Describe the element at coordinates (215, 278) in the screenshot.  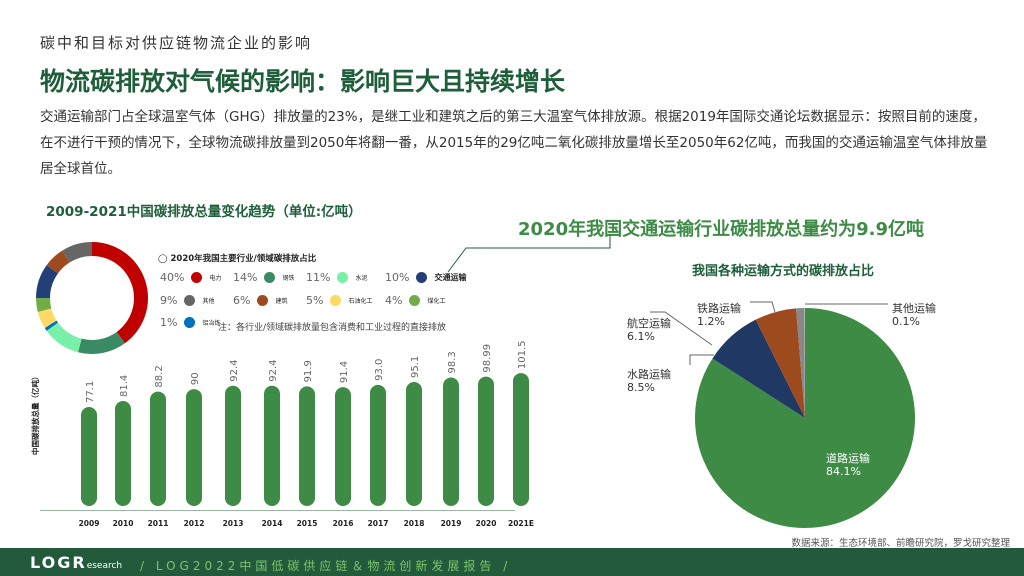
I see `legend-label: 电力` at that location.